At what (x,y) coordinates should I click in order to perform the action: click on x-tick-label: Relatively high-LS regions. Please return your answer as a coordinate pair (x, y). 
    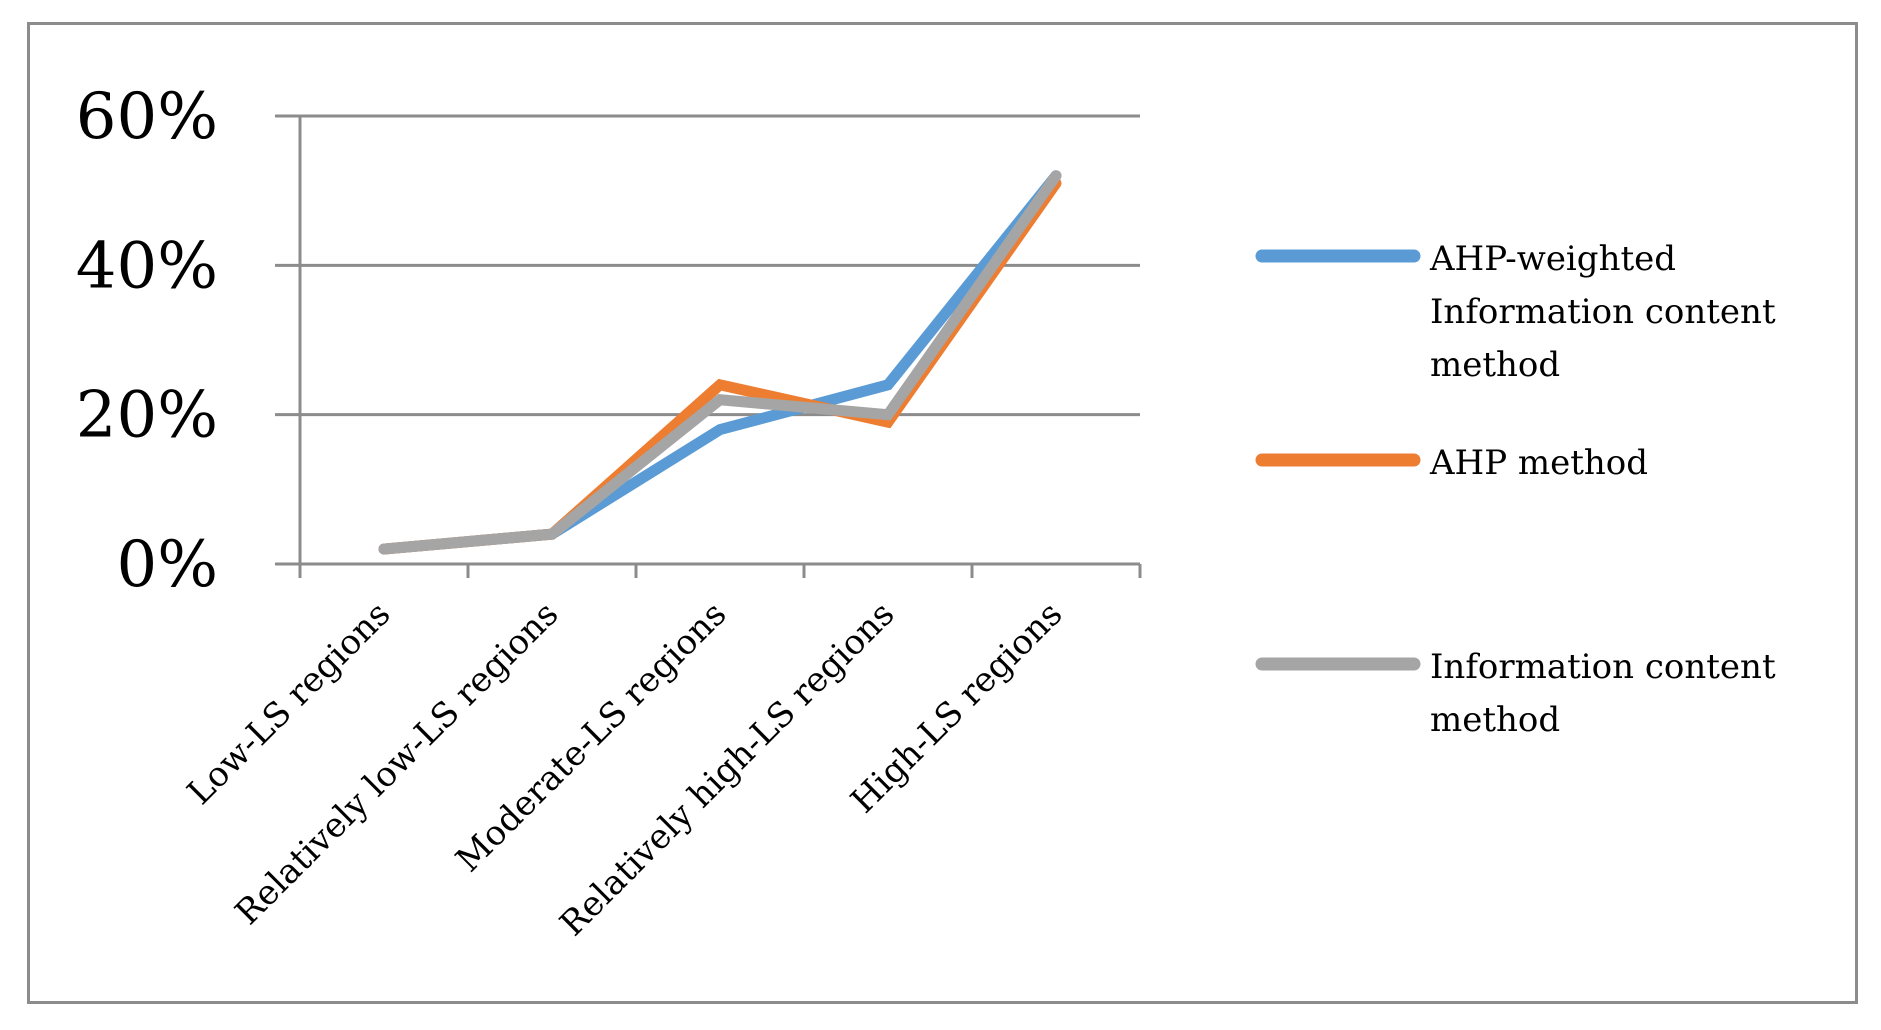
    Looking at the image, I should click on (727, 769).